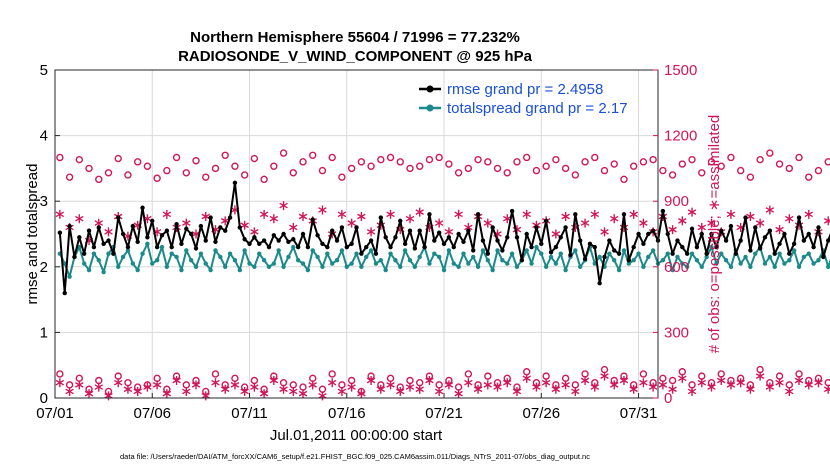 This screenshot has height=470, width=830. What do you see at coordinates (347, 413) in the screenshot?
I see `x-tick-label-3: 07/16` at bounding box center [347, 413].